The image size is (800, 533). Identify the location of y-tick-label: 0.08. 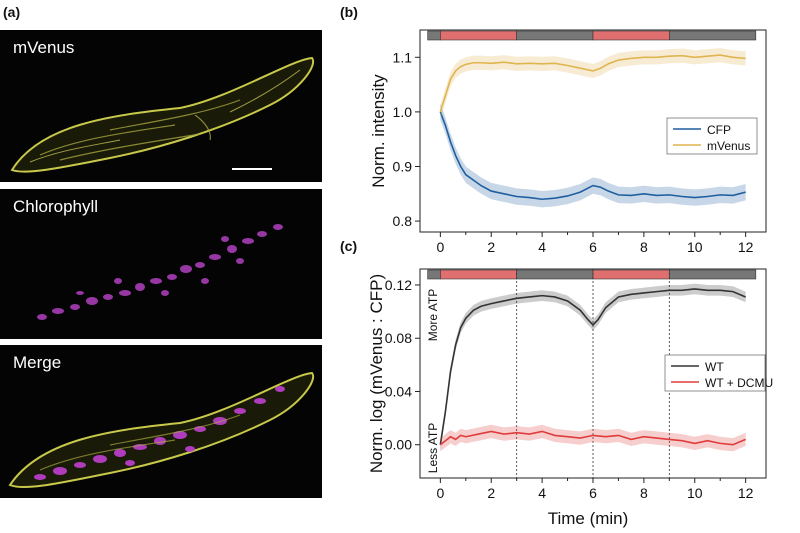
(398, 338).